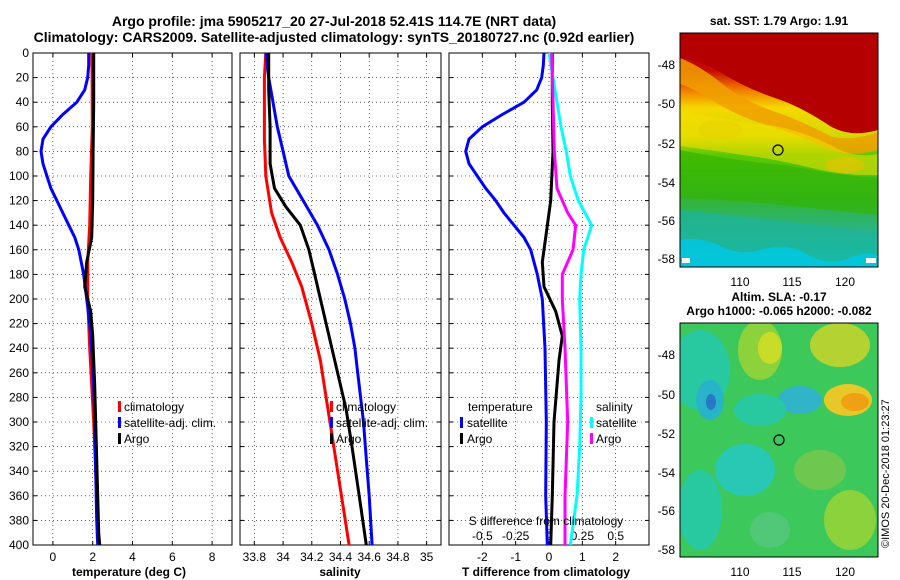 This screenshot has width=900, height=580. I want to click on y-tick-label: 340, so click(19, 471).